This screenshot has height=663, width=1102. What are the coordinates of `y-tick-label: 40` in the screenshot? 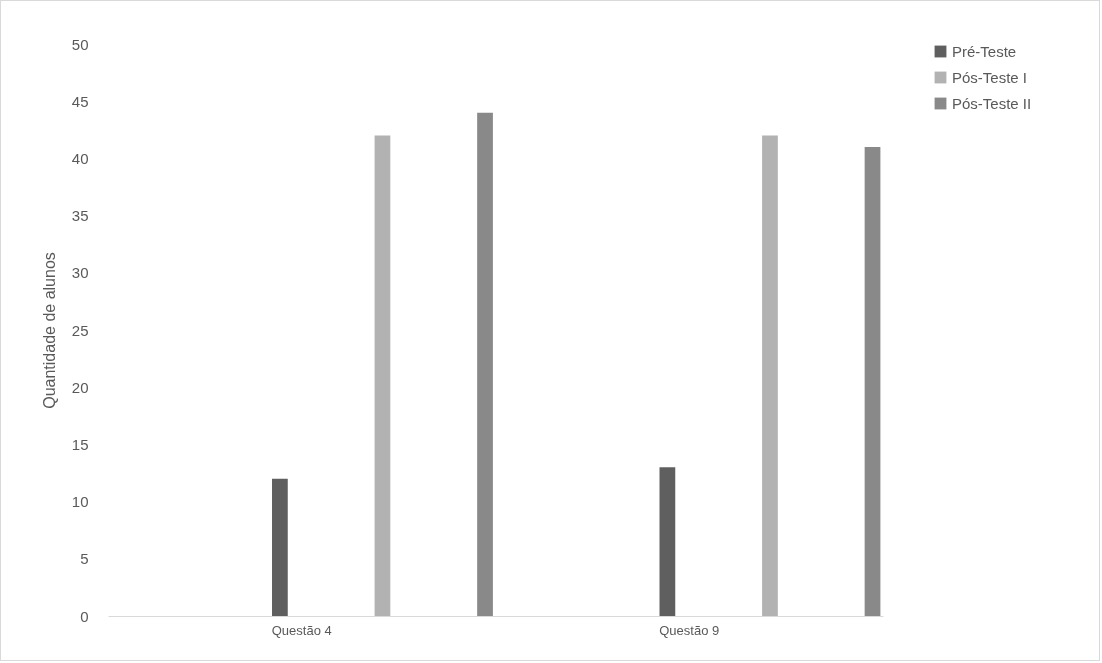 It's located at (80, 158).